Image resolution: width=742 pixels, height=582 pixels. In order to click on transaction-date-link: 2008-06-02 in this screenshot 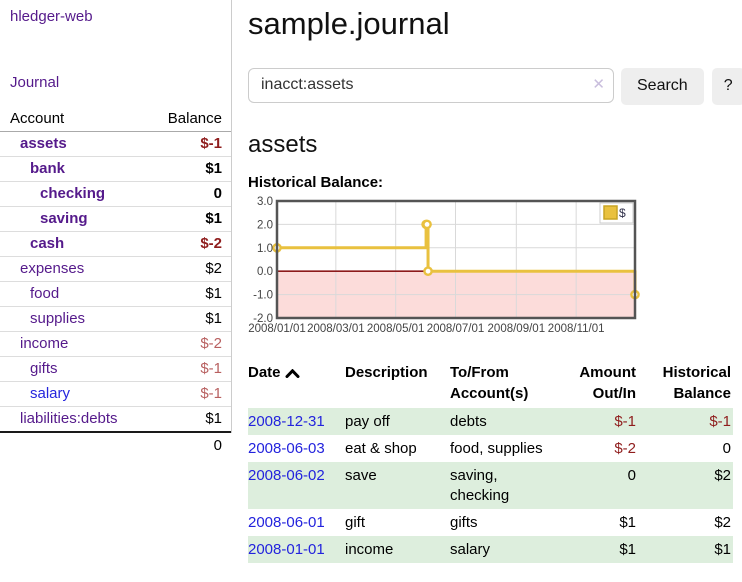, I will do `click(286, 475)`.